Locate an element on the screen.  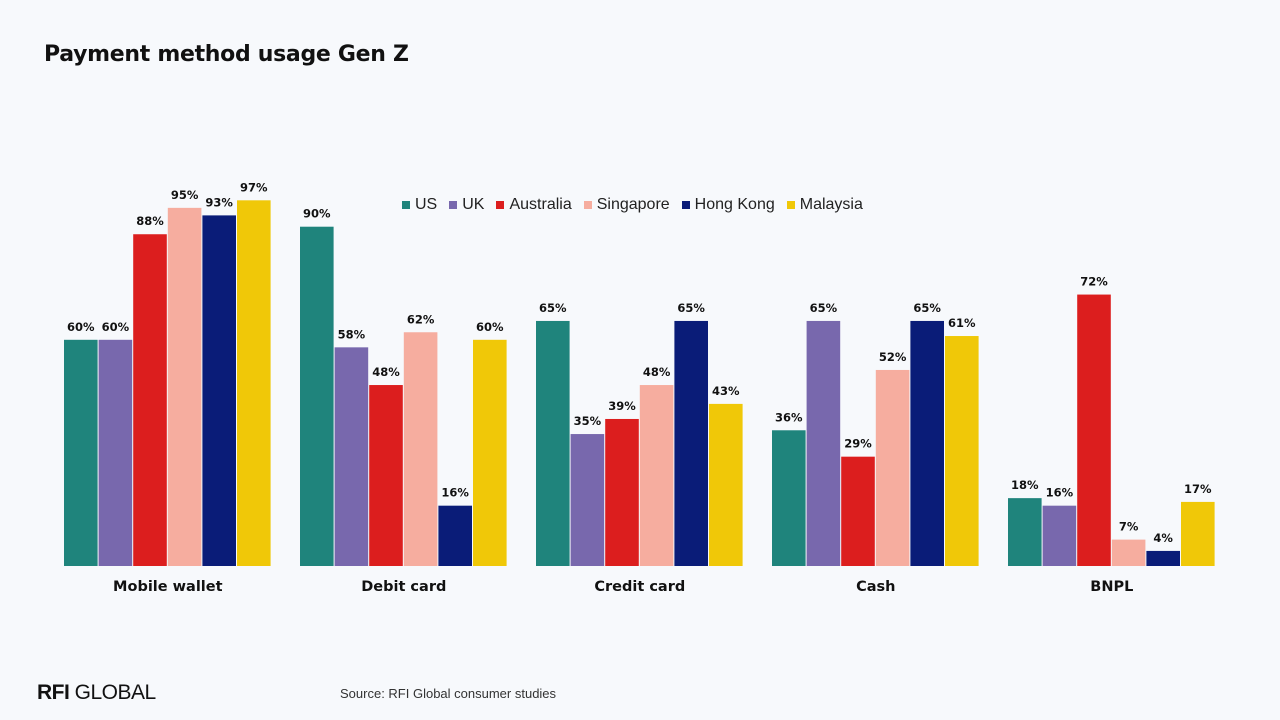
data-label: 61% is located at coordinates (962, 323).